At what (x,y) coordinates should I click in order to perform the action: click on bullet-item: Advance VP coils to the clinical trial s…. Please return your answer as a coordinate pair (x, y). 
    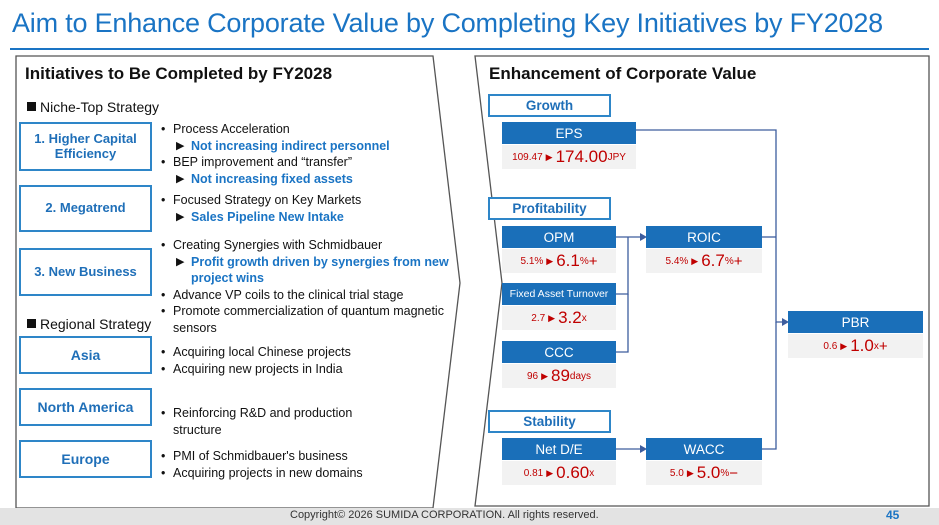
    Looking at the image, I should click on (304, 295).